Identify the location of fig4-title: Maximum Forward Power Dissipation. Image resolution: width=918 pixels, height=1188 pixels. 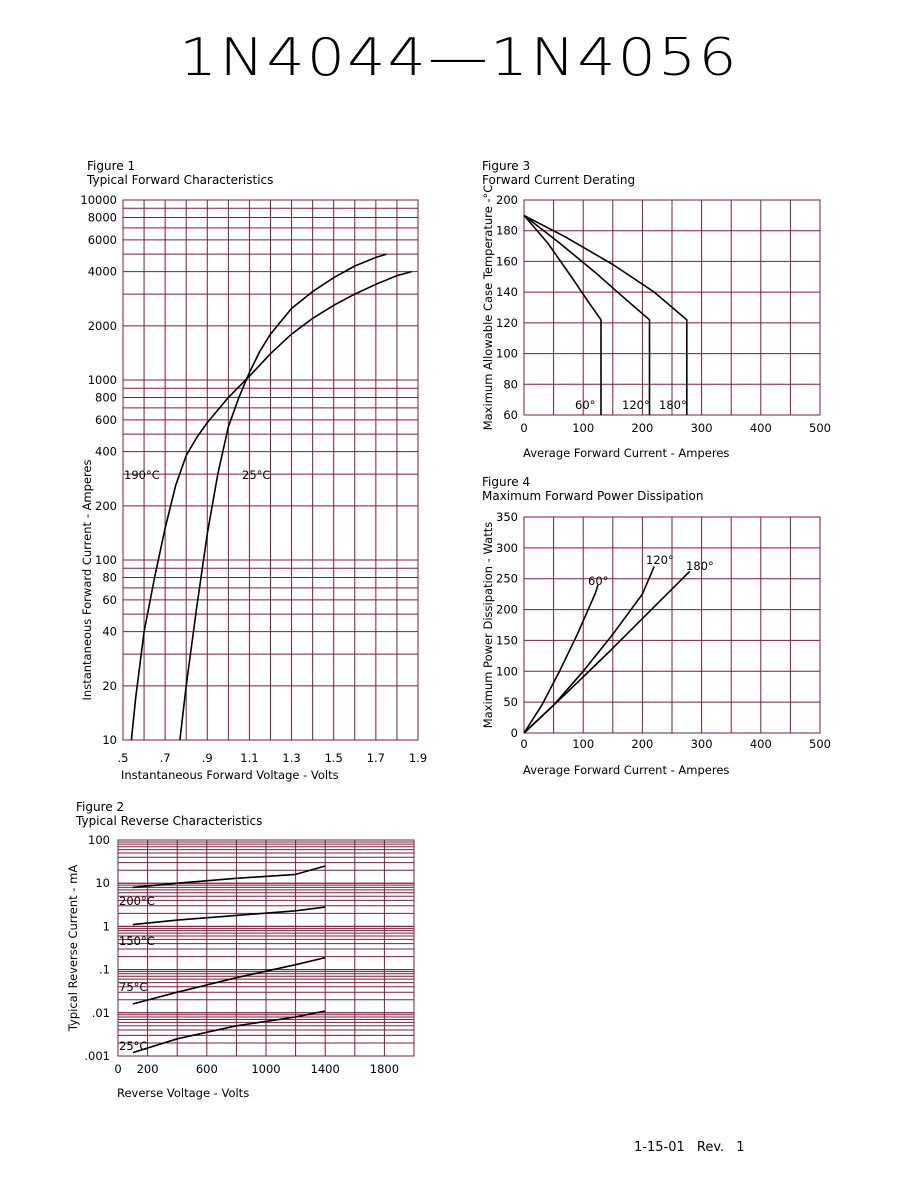
(593, 496).